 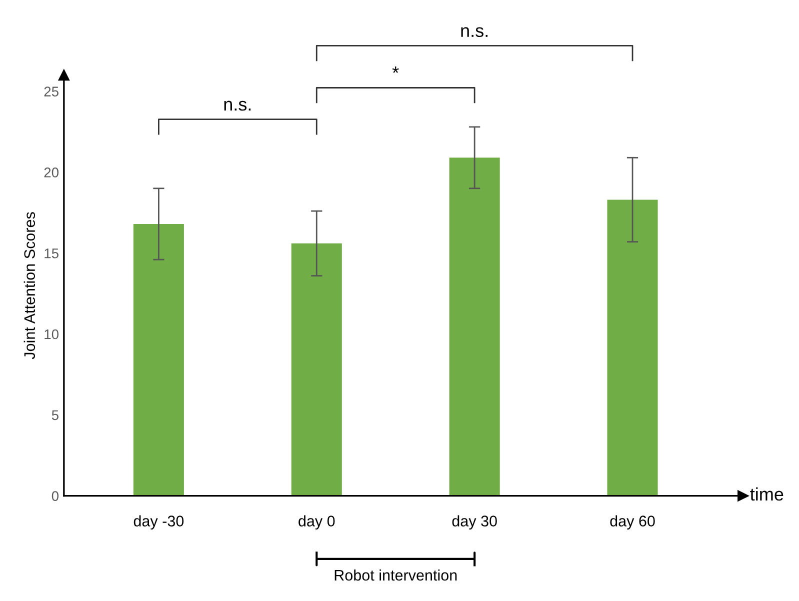 What do you see at coordinates (159, 522) in the screenshot?
I see `x-tick-label: day -30` at bounding box center [159, 522].